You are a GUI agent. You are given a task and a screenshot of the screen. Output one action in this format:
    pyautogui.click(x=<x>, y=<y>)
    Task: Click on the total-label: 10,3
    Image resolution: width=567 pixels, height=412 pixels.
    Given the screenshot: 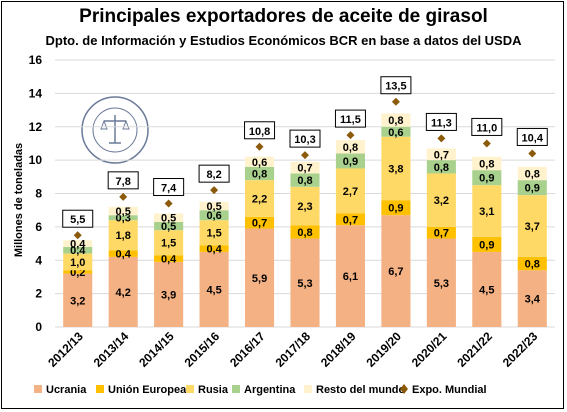 What is the action you would take?
    pyautogui.click(x=304, y=140)
    